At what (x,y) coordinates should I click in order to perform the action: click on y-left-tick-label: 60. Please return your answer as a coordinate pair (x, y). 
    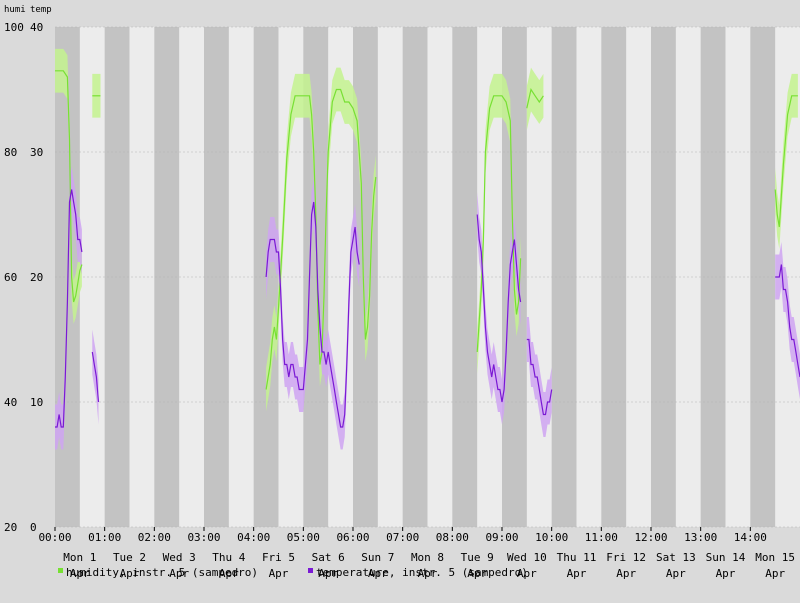
    Looking at the image, I should click on (10, 277).